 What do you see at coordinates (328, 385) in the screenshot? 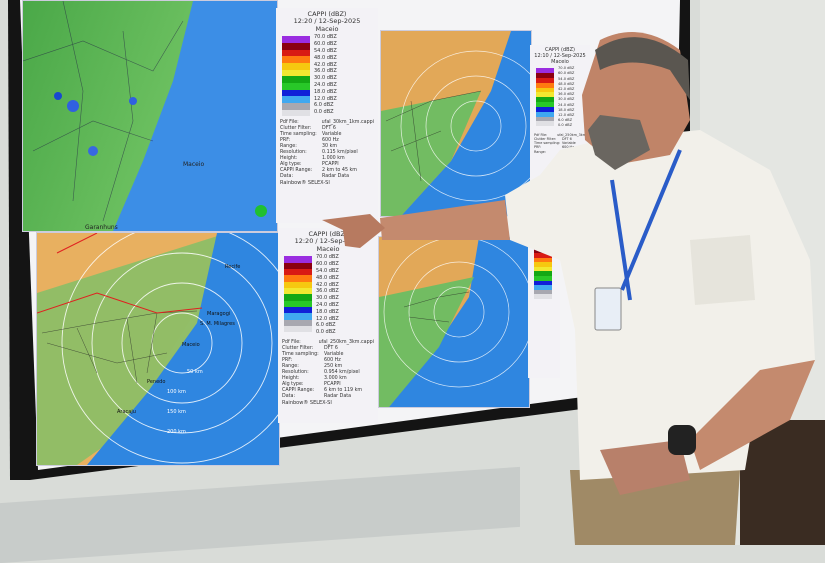
I see `metadata-row: Alg type: PCAPPI` at bounding box center [328, 385].